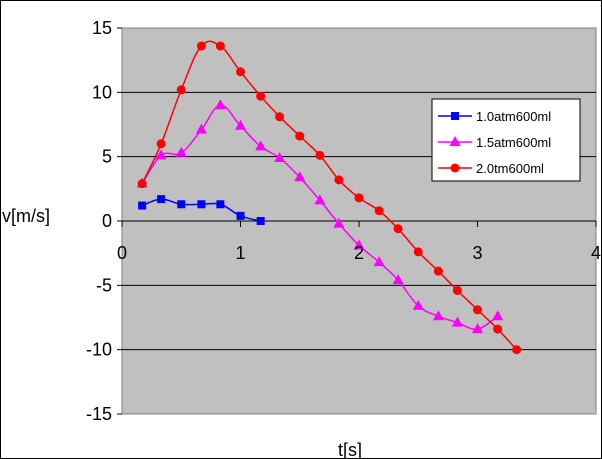 The image size is (602, 459). Describe the element at coordinates (477, 253) in the screenshot. I see `x-tick-label: 3` at that location.